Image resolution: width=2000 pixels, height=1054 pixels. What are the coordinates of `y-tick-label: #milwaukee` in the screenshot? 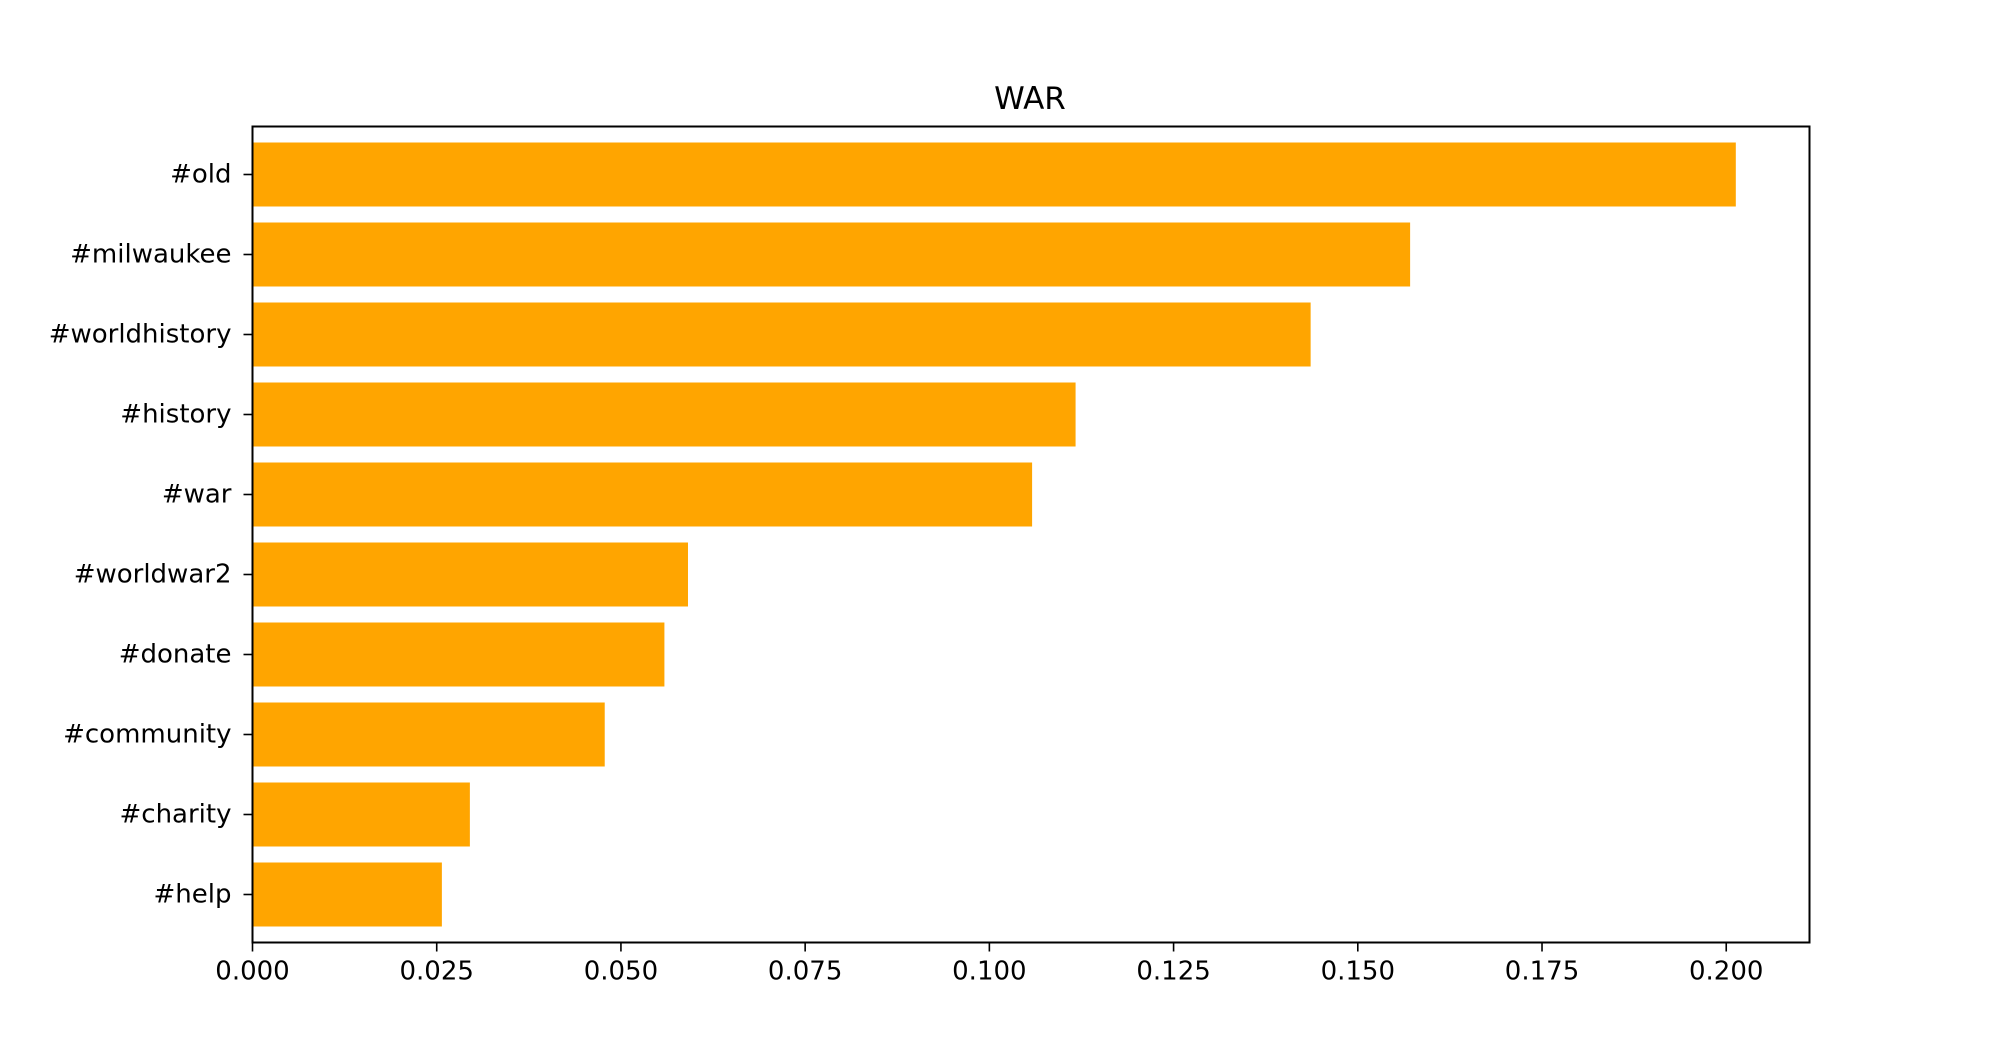 It's located at (150, 255).